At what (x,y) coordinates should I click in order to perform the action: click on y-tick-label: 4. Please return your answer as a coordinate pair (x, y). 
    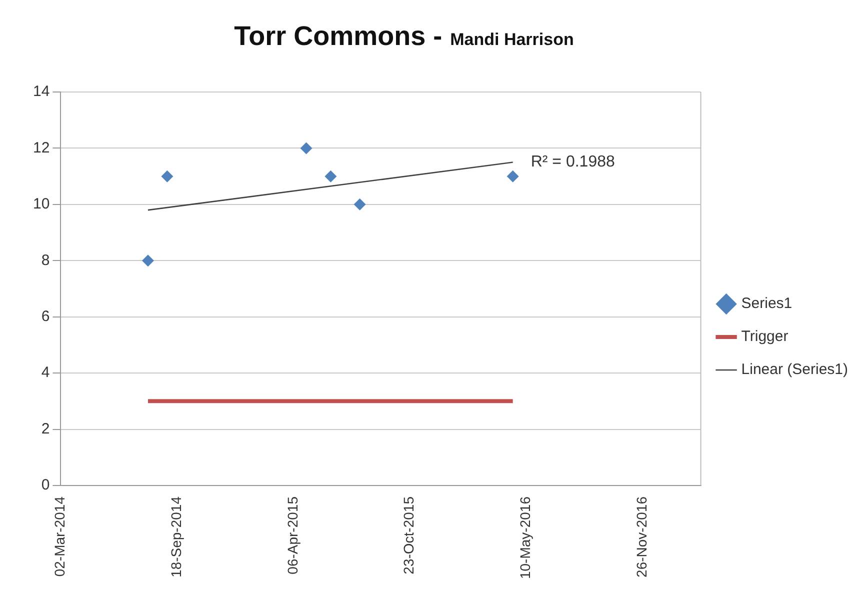
    Looking at the image, I should click on (45, 373).